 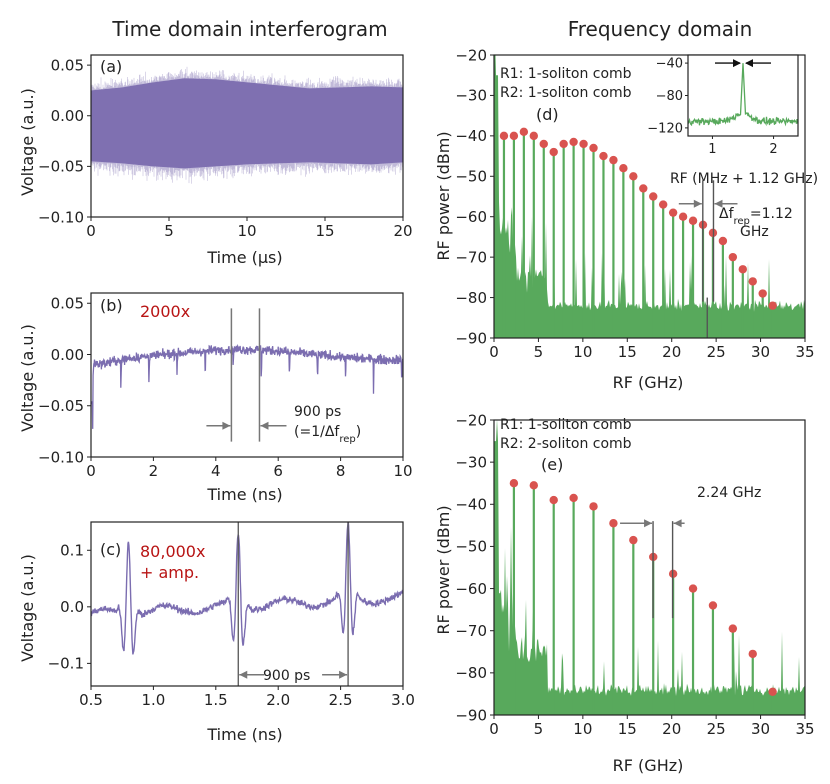 I want to click on panel-b-ytick-label: −0.10, so click(x=61, y=457).